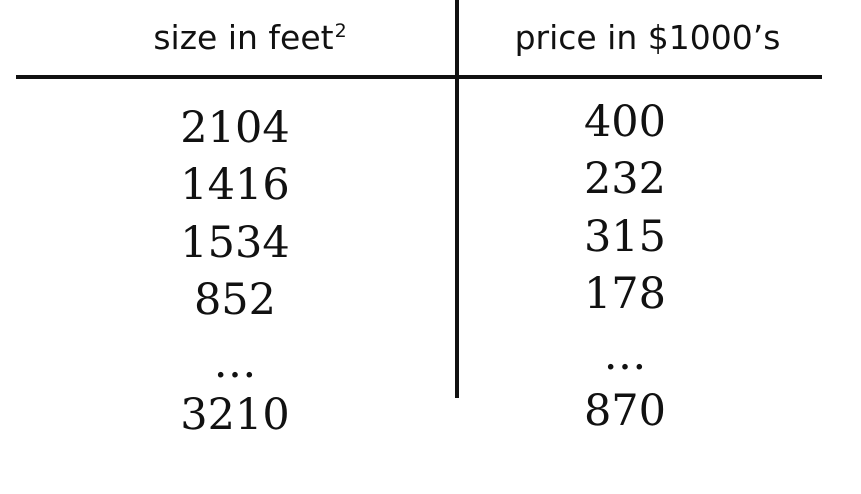 The height and width of the screenshot is (494, 861). What do you see at coordinates (625, 237) in the screenshot?
I see `price-cell: 315` at bounding box center [625, 237].